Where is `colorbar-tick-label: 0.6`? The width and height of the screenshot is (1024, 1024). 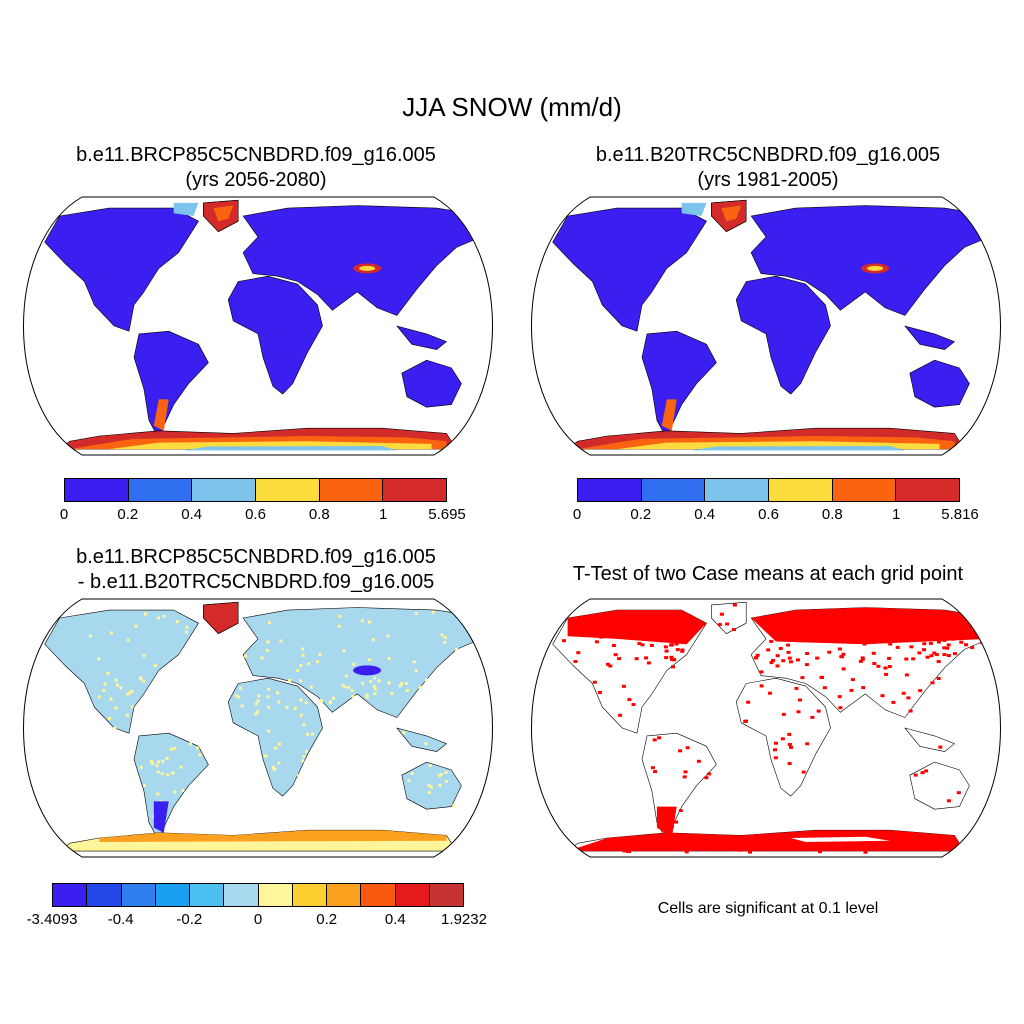 colorbar-tick-label: 0.6 is located at coordinates (255, 514).